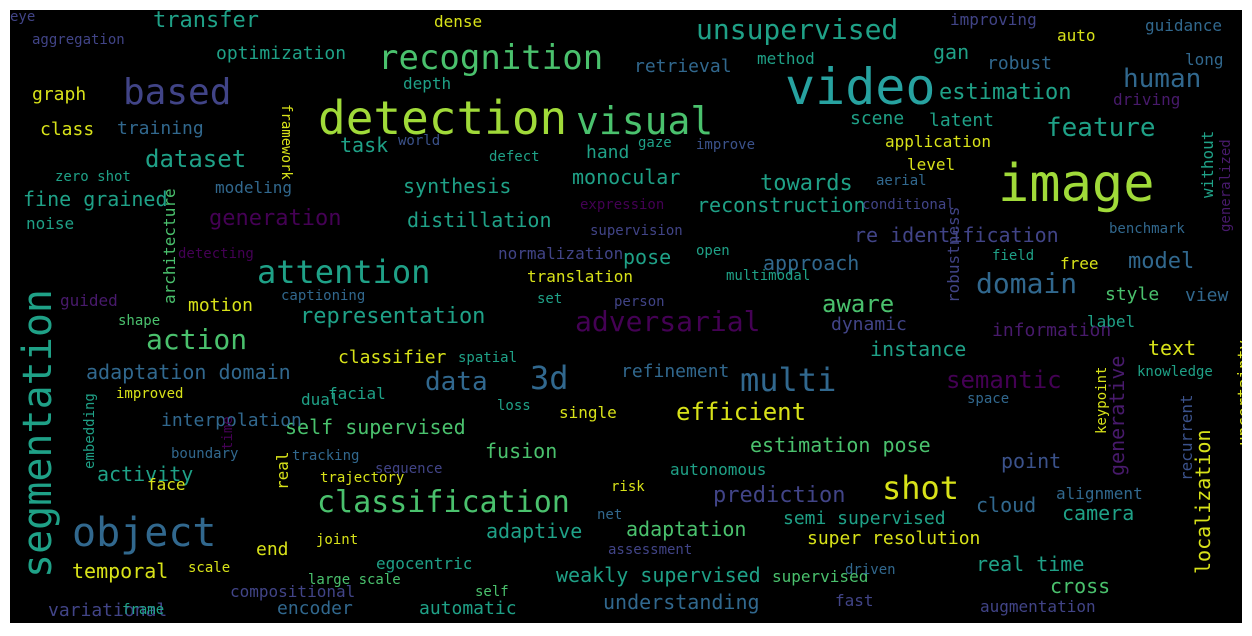  What do you see at coordinates (854, 600) in the screenshot?
I see `cloud-word: fast` at bounding box center [854, 600].